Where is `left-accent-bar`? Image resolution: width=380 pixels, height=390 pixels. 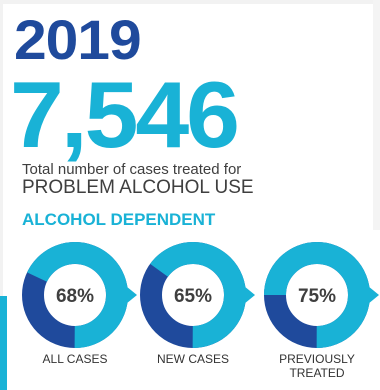
left-accent-bar is located at coordinates (3, 343).